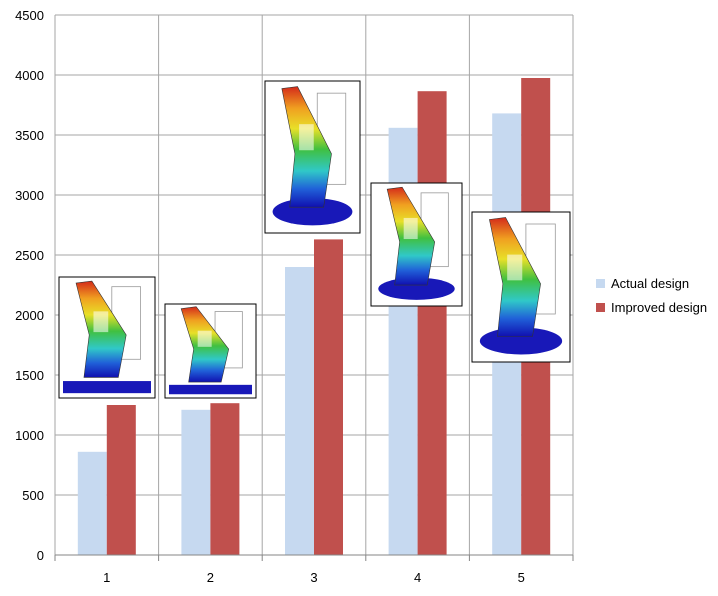  I want to click on x-tick-label: 1, so click(106, 577).